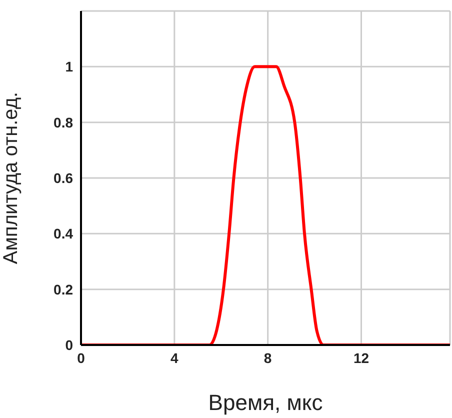  Describe the element at coordinates (81, 358) in the screenshot. I see `x-tick-label: 0` at that location.